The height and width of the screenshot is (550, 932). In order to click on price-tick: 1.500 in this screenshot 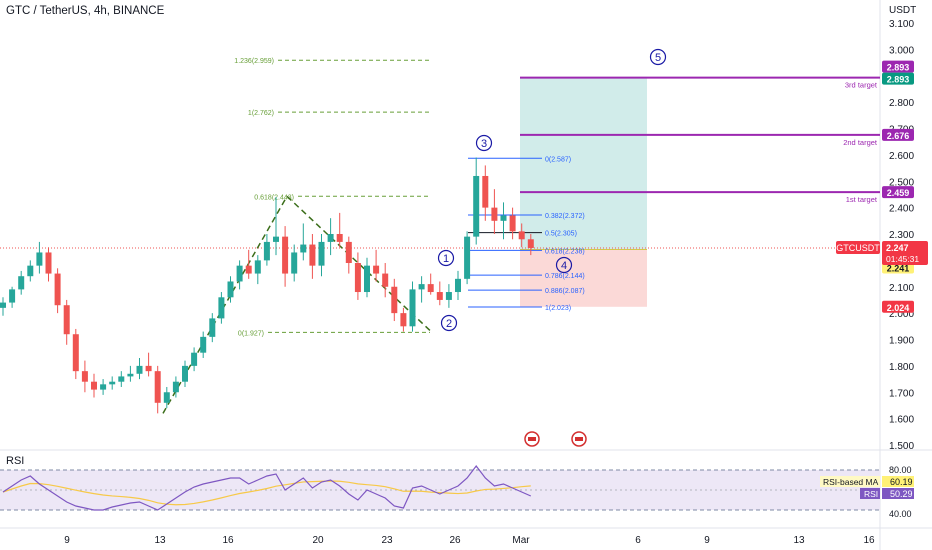, I will do `click(901, 446)`.